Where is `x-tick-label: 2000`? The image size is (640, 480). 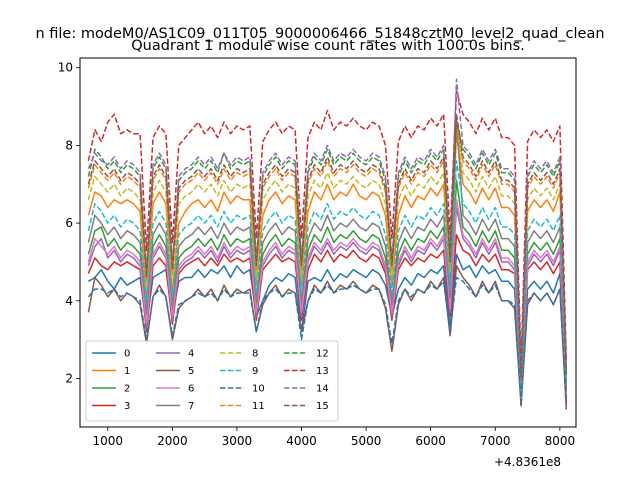
x-tick-label: 2000 is located at coordinates (172, 441).